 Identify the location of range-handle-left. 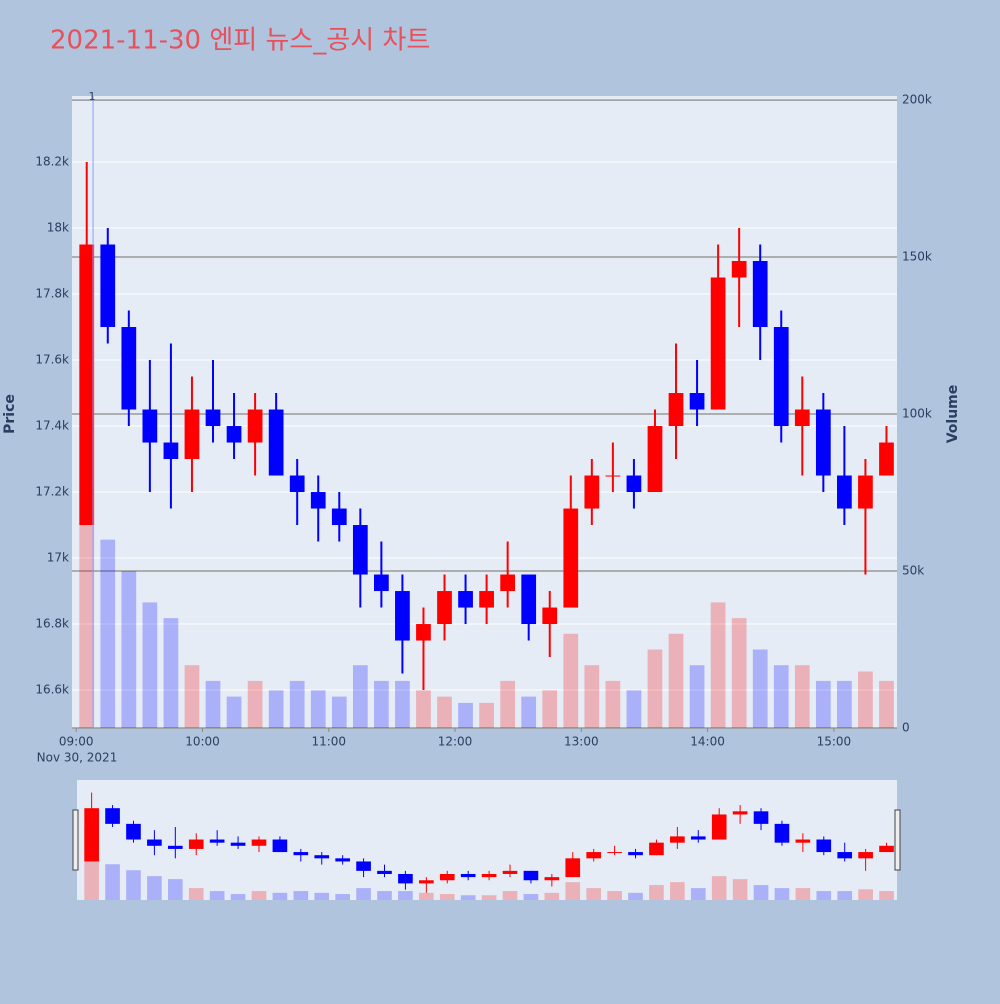
(75, 840).